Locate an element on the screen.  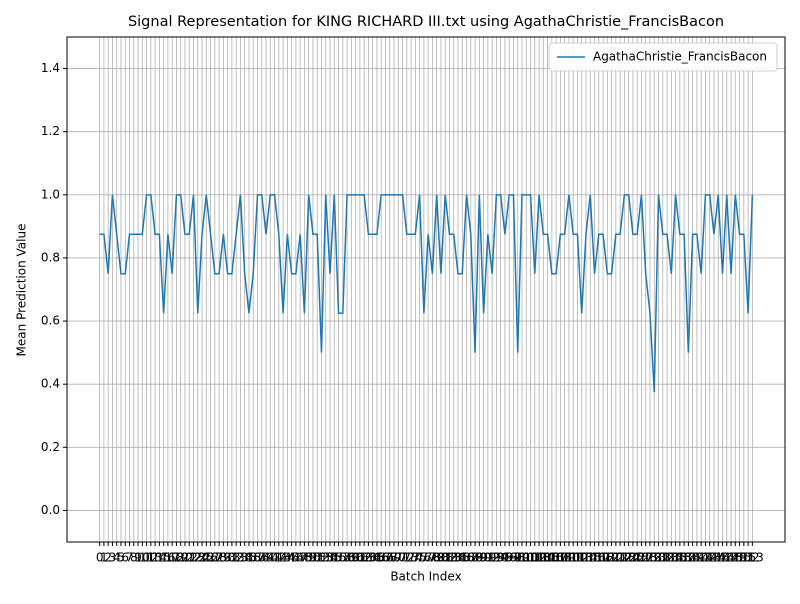
x-tick-label: 17 is located at coordinates (172, 558).